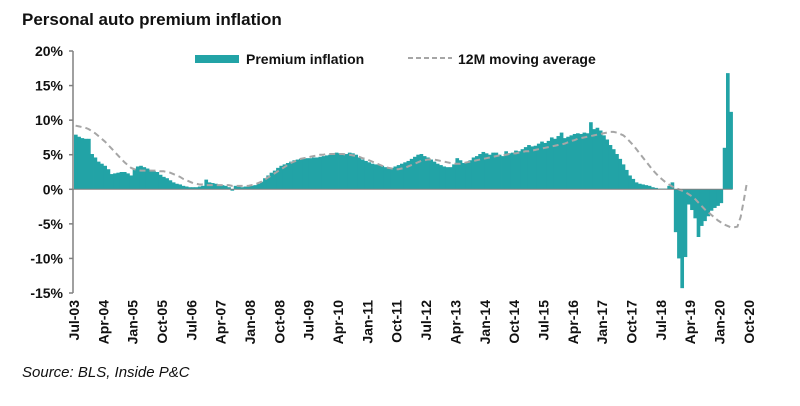  Describe the element at coordinates (50, 224) in the screenshot. I see `y-tick-label: -5%` at that location.